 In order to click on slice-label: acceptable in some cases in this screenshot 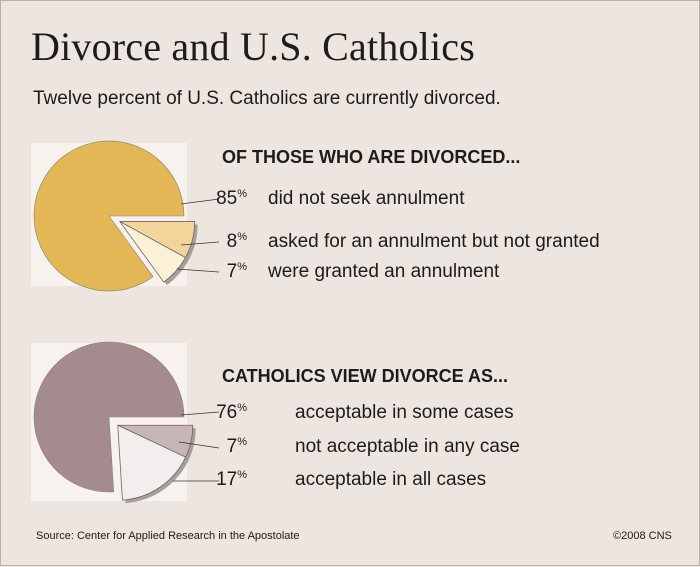, I will do `click(404, 412)`.